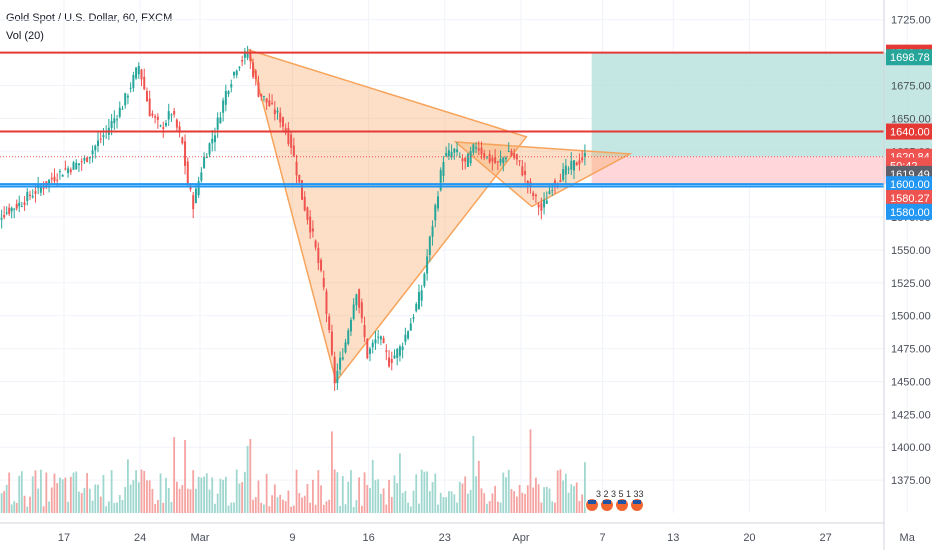 Image resolution: width=932 pixels, height=550 pixels. I want to click on triangle-pattern, so click(543, 174).